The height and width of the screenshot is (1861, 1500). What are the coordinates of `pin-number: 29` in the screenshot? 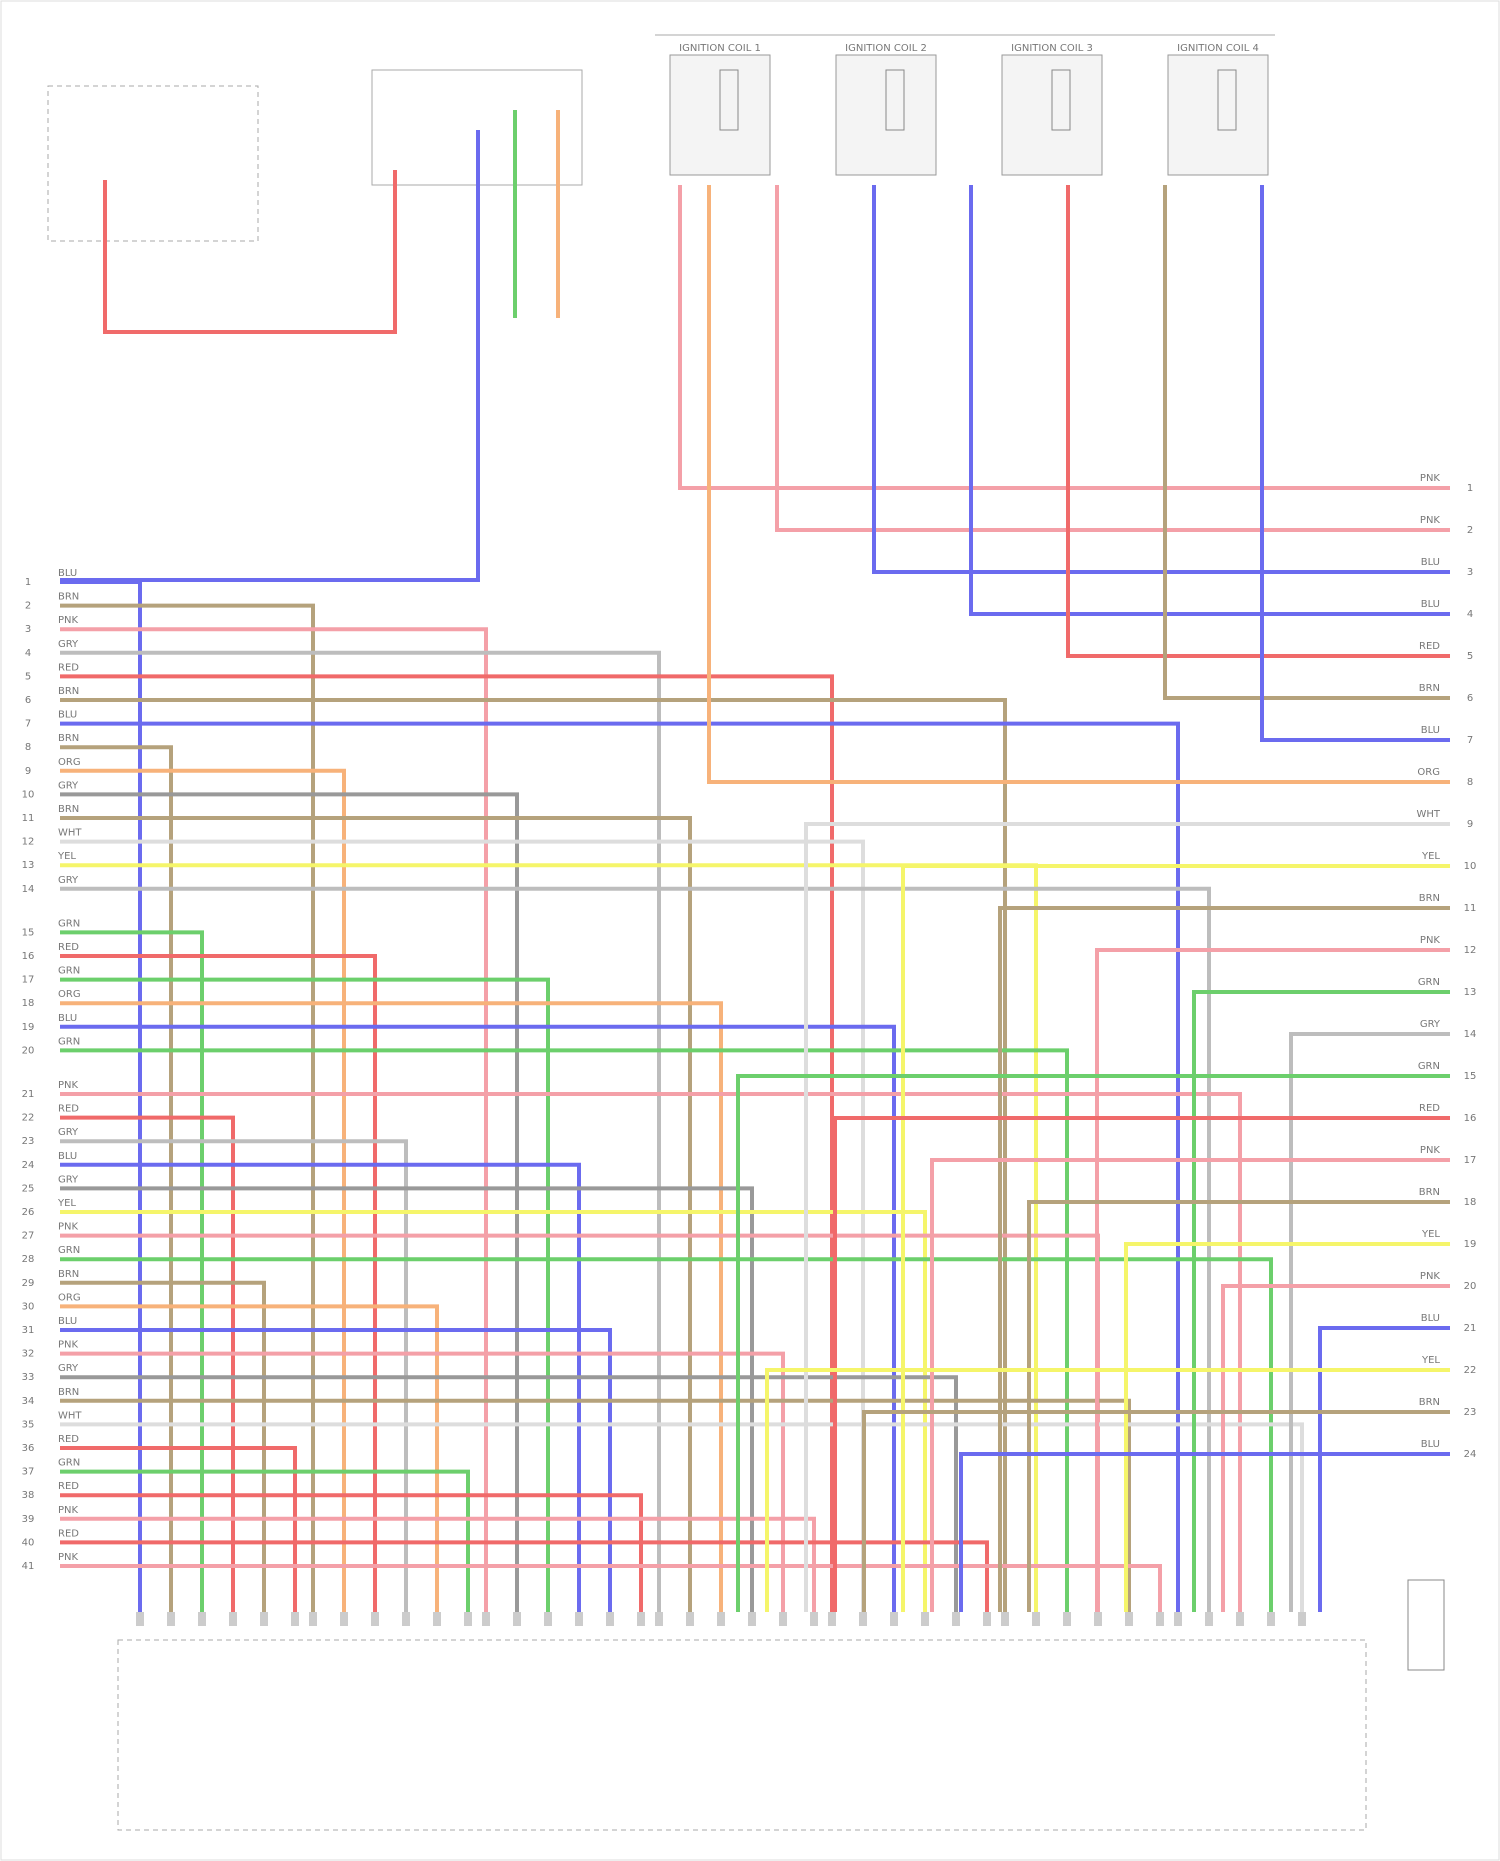 It's located at (28, 1283).